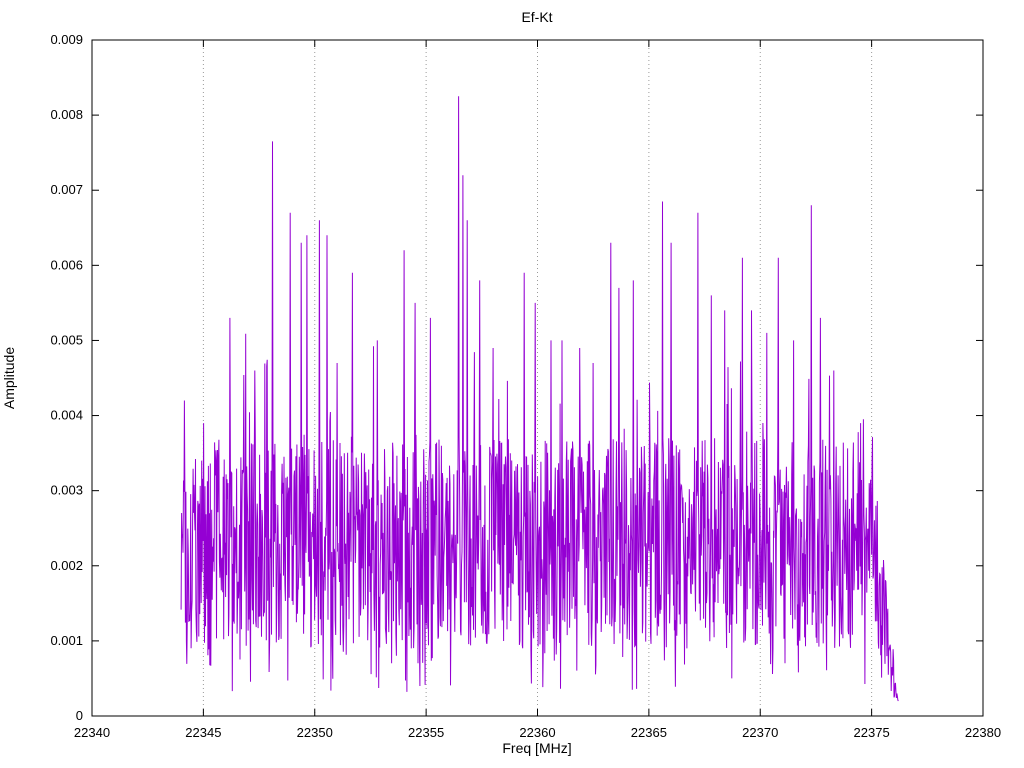  Describe the element at coordinates (536, 748) in the screenshot. I see `x-axis-label: Freq [MHz]` at that location.